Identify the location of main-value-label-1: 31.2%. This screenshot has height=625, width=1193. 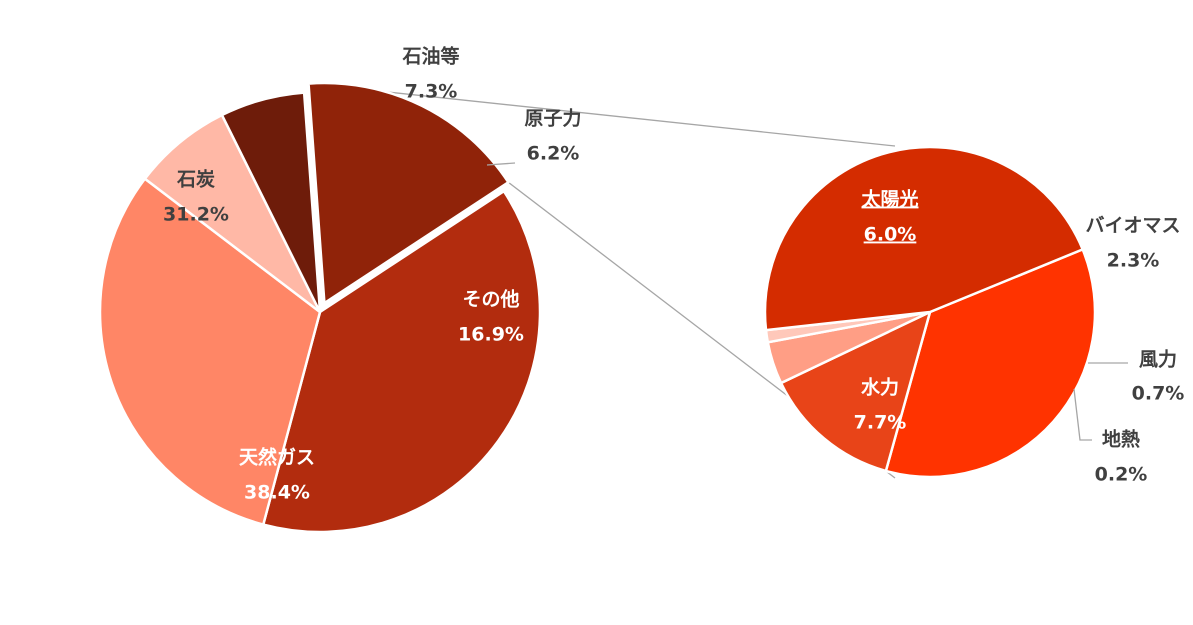
(196, 215).